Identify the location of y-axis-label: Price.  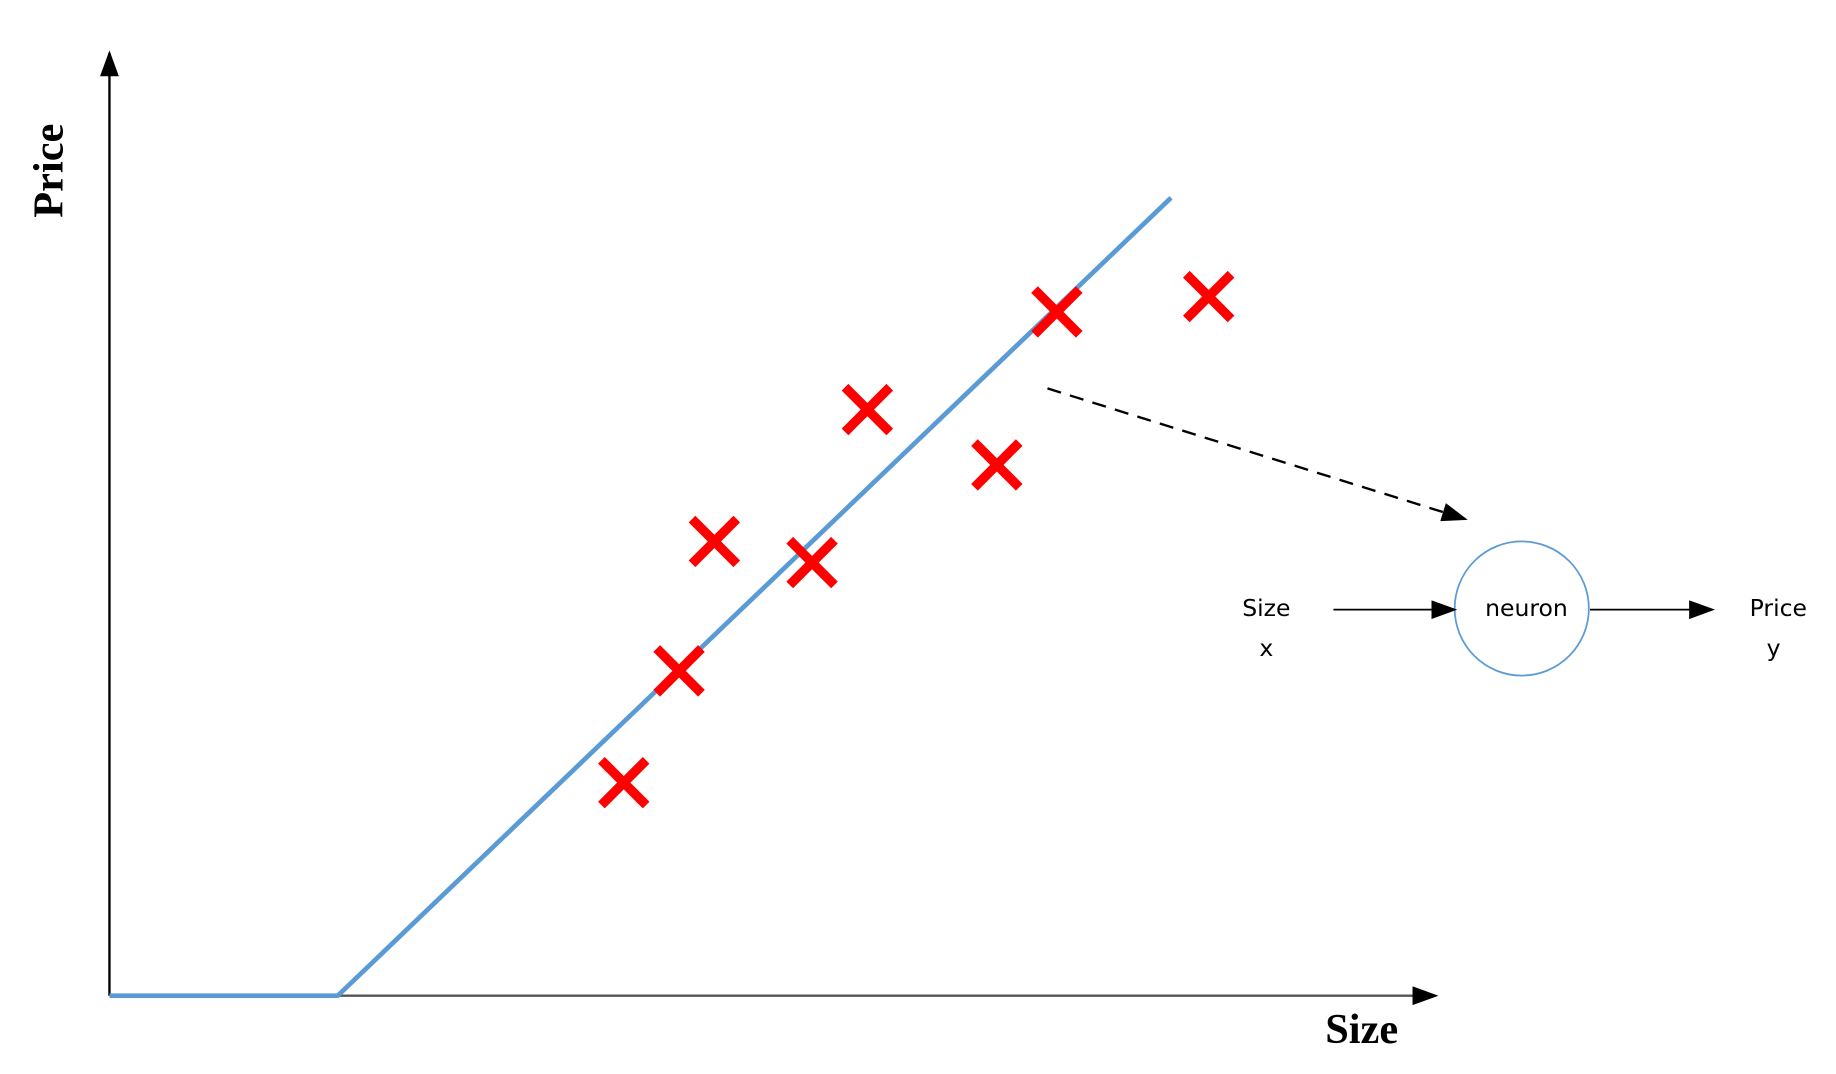
(49, 171).